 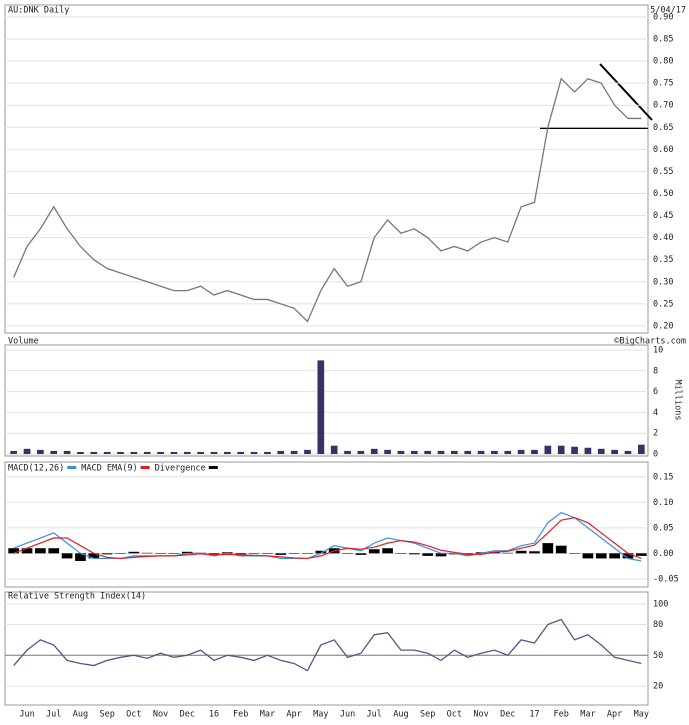 I want to click on y-tick-label: 20, so click(x=658, y=687).